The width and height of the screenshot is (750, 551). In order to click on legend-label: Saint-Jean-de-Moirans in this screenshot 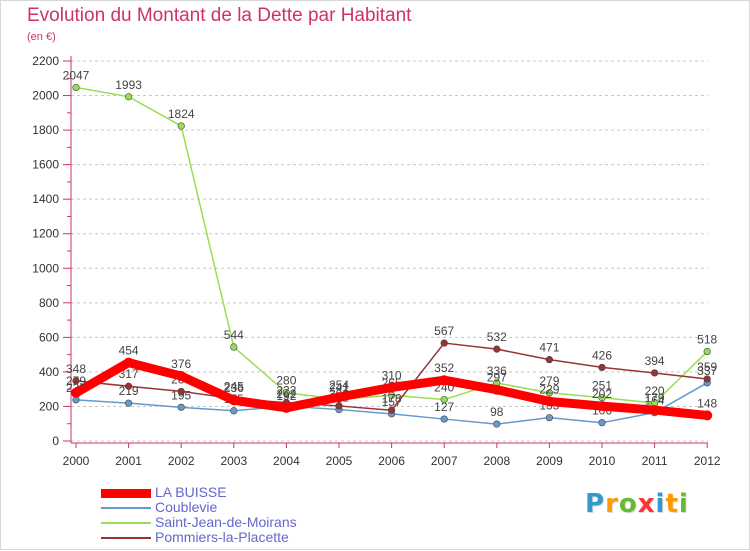, I will do `click(226, 522)`.